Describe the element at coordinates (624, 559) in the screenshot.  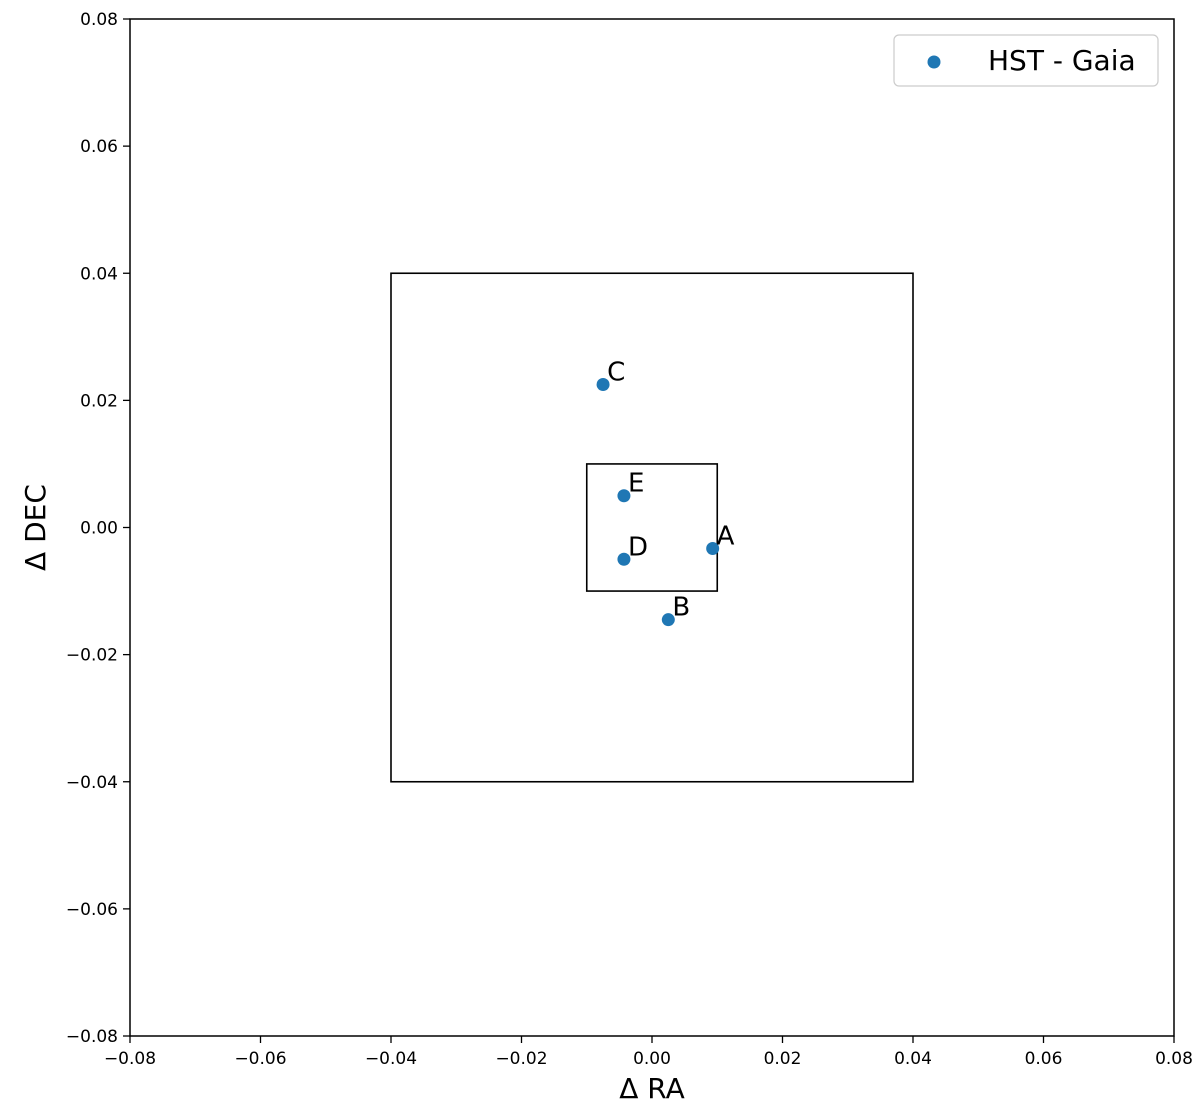
I see `data-point-d` at that location.